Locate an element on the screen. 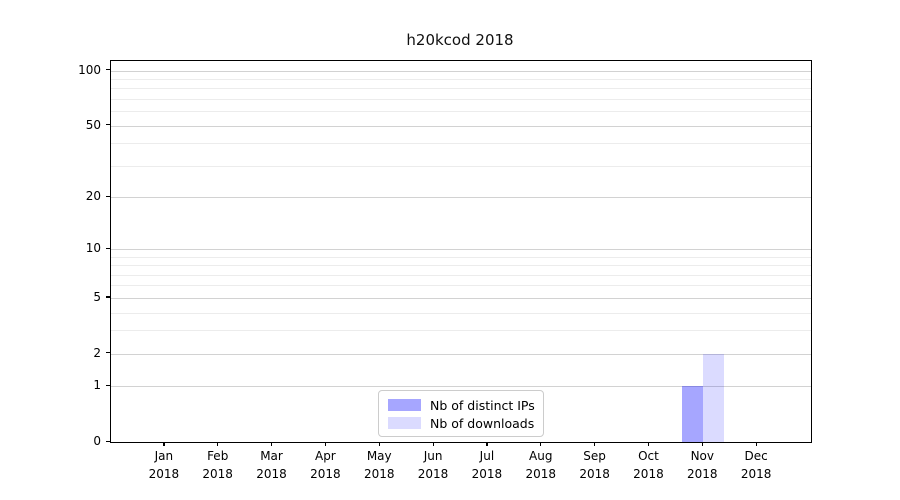  x-axis-tick-label: May 2018 is located at coordinates (379, 465).